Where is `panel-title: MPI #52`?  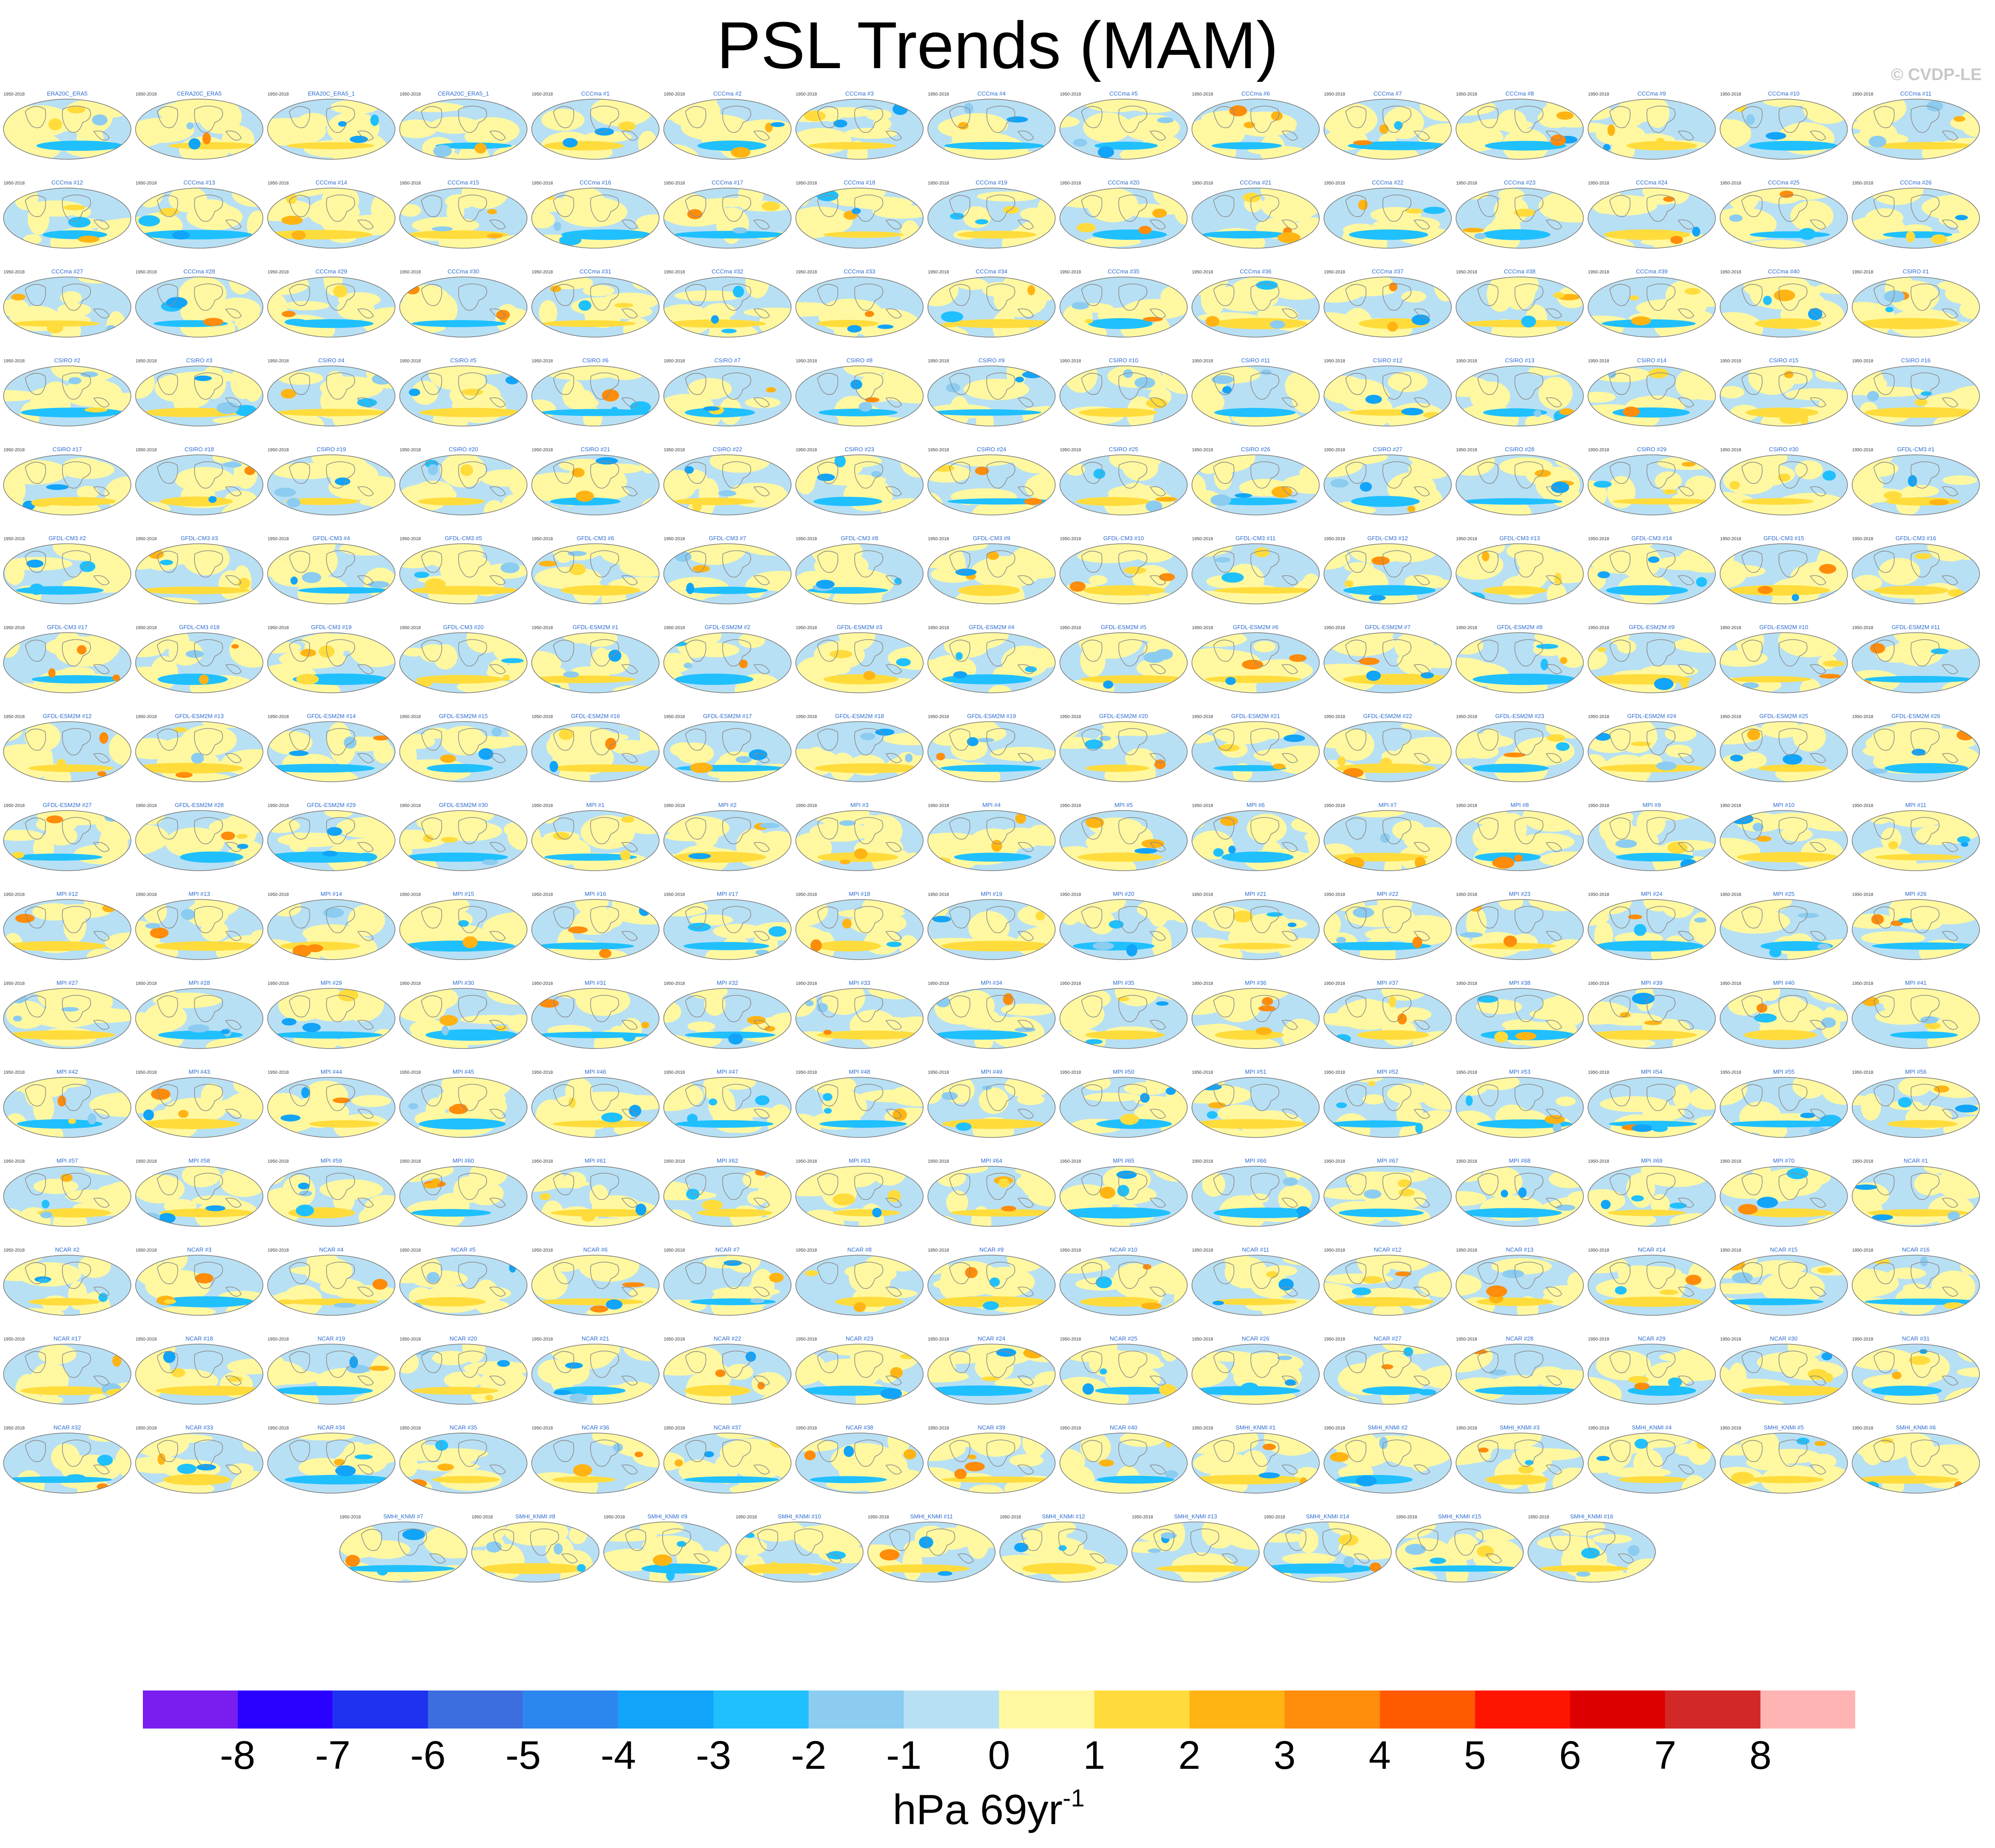
panel-title: MPI #52 is located at coordinates (1387, 1071).